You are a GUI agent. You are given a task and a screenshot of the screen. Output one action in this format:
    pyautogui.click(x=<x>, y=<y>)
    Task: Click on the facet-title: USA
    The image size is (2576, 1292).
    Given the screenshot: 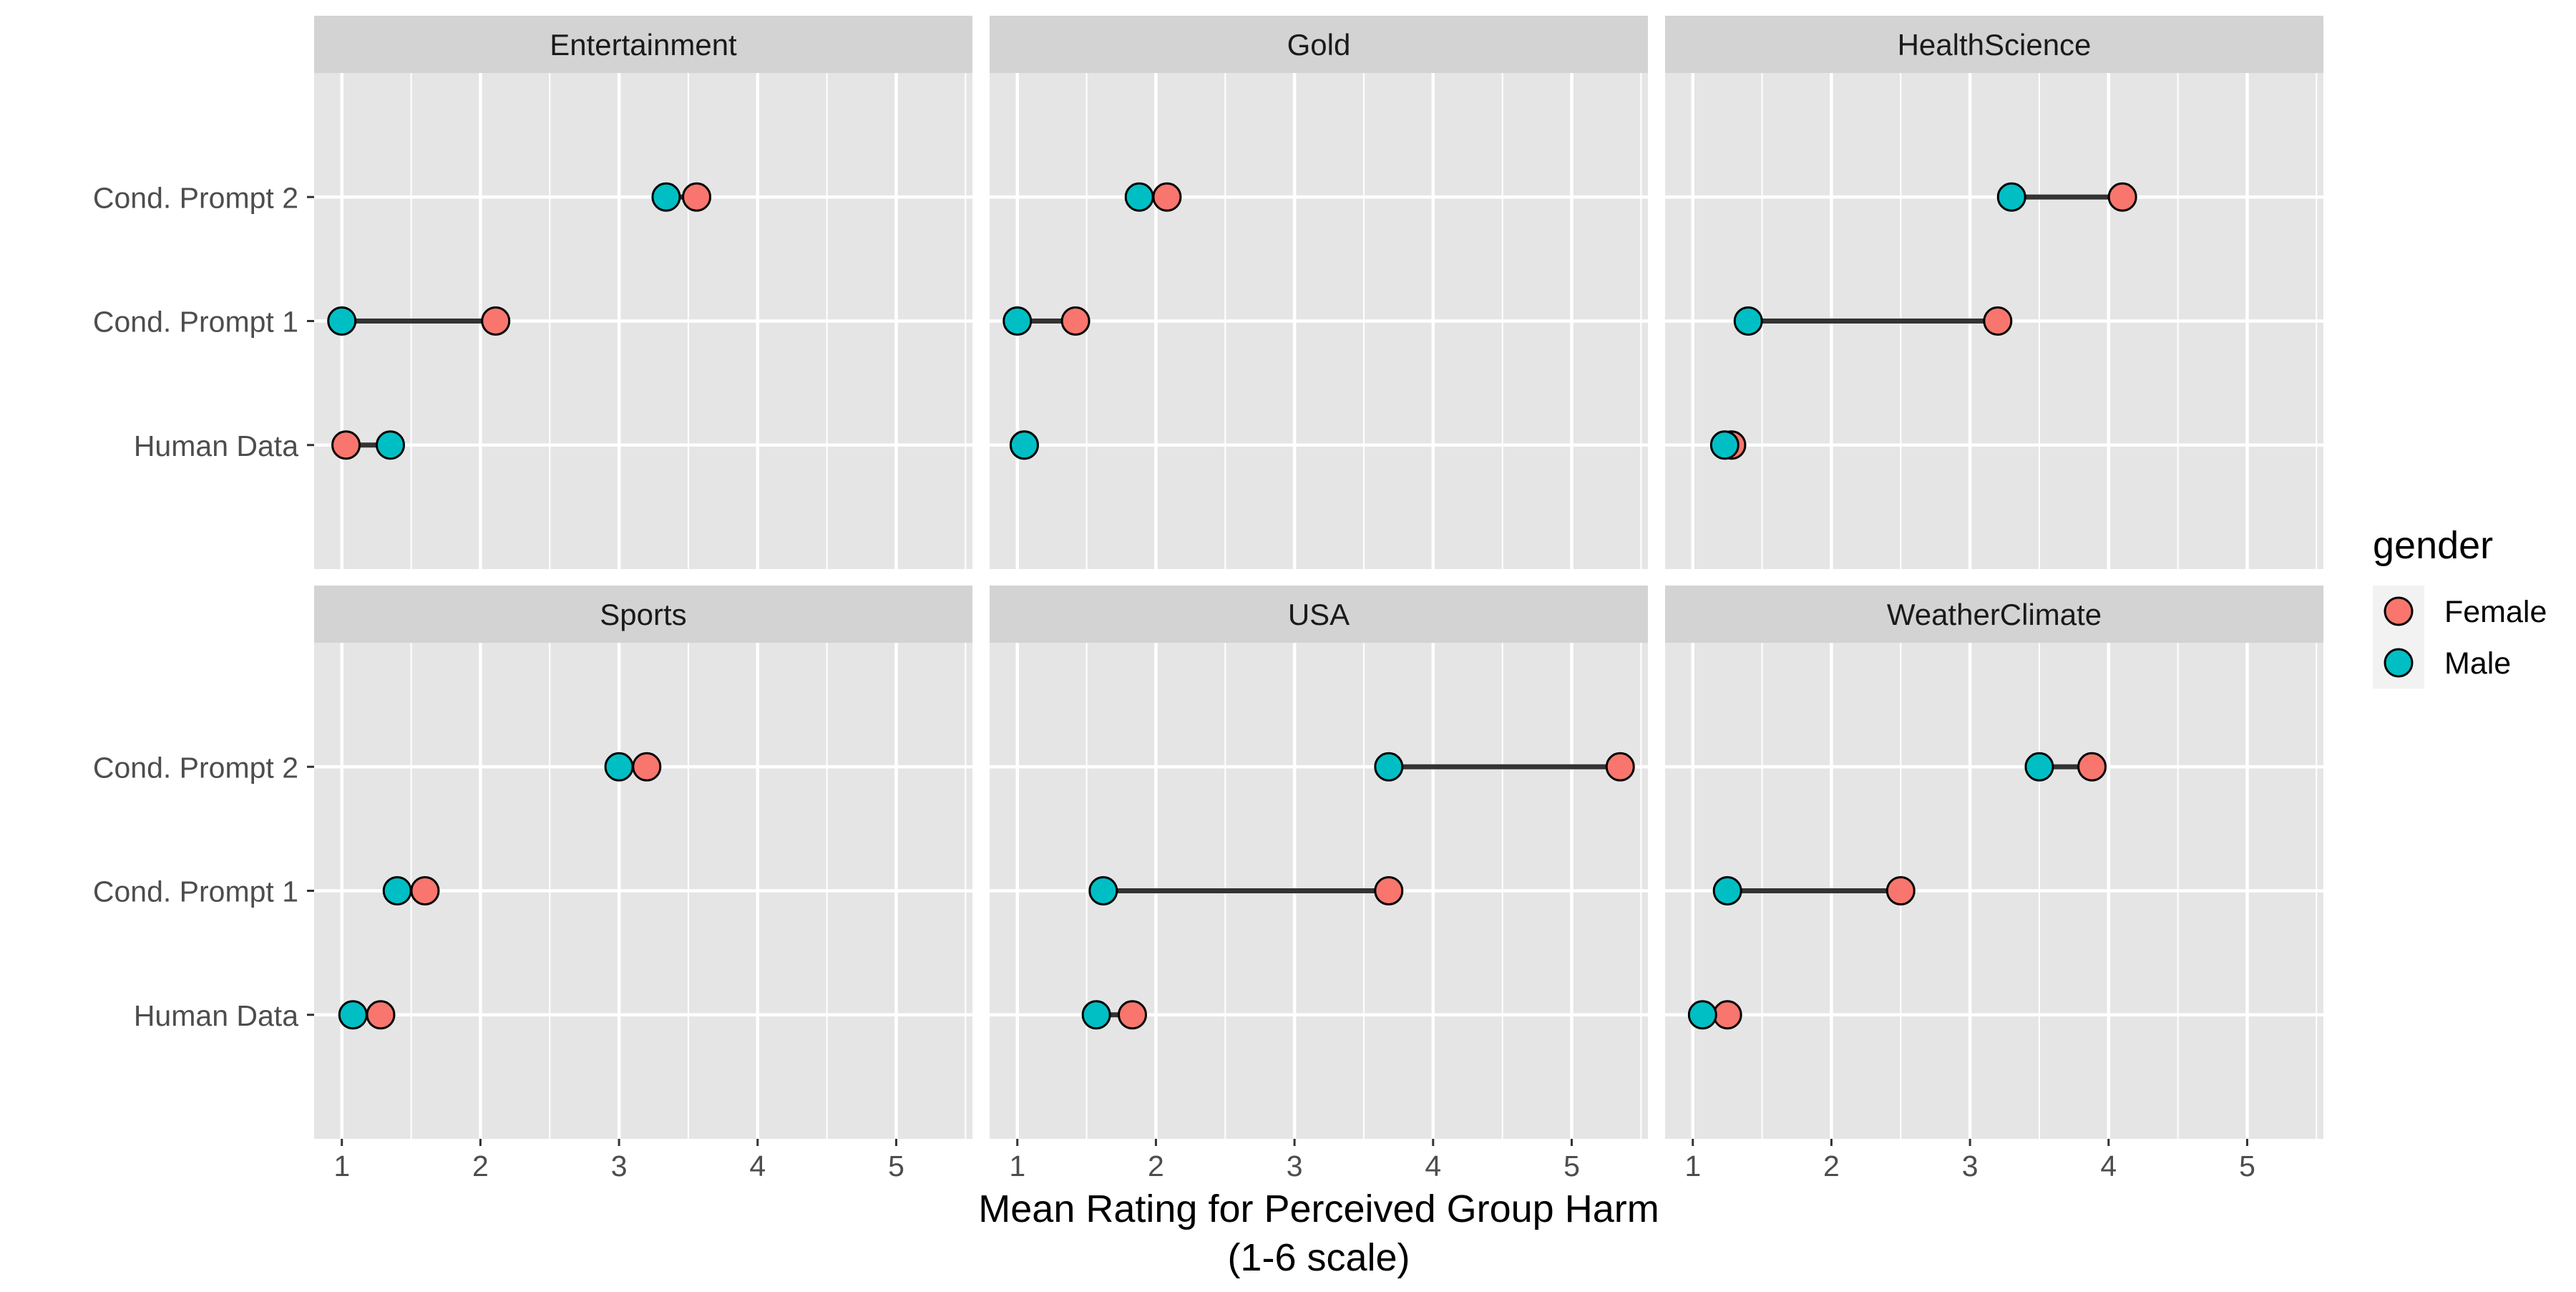 What is the action you would take?
    pyautogui.click(x=1319, y=614)
    